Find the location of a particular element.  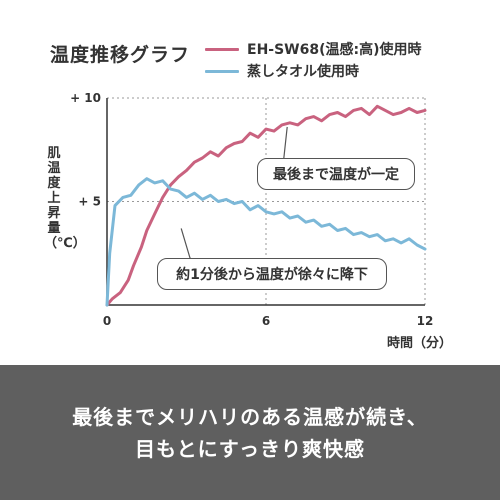

legend-label-eh-sw68: EH-SW68(温感:高)使用時 is located at coordinates (334, 50).